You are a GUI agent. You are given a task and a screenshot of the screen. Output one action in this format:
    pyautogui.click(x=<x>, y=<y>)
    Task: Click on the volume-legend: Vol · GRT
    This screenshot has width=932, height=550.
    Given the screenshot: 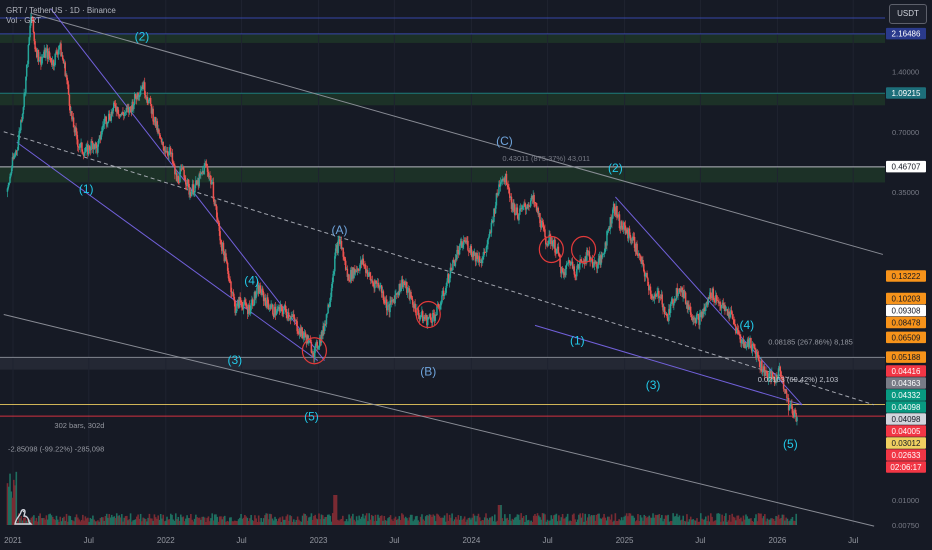 What is the action you would take?
    pyautogui.click(x=23, y=20)
    